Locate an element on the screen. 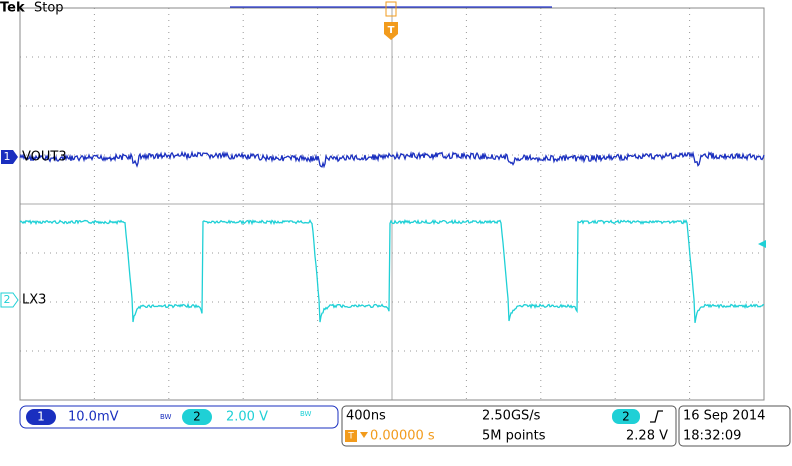 The height and width of the screenshot is (466, 792). edge-icon is located at coordinates (656, 416).